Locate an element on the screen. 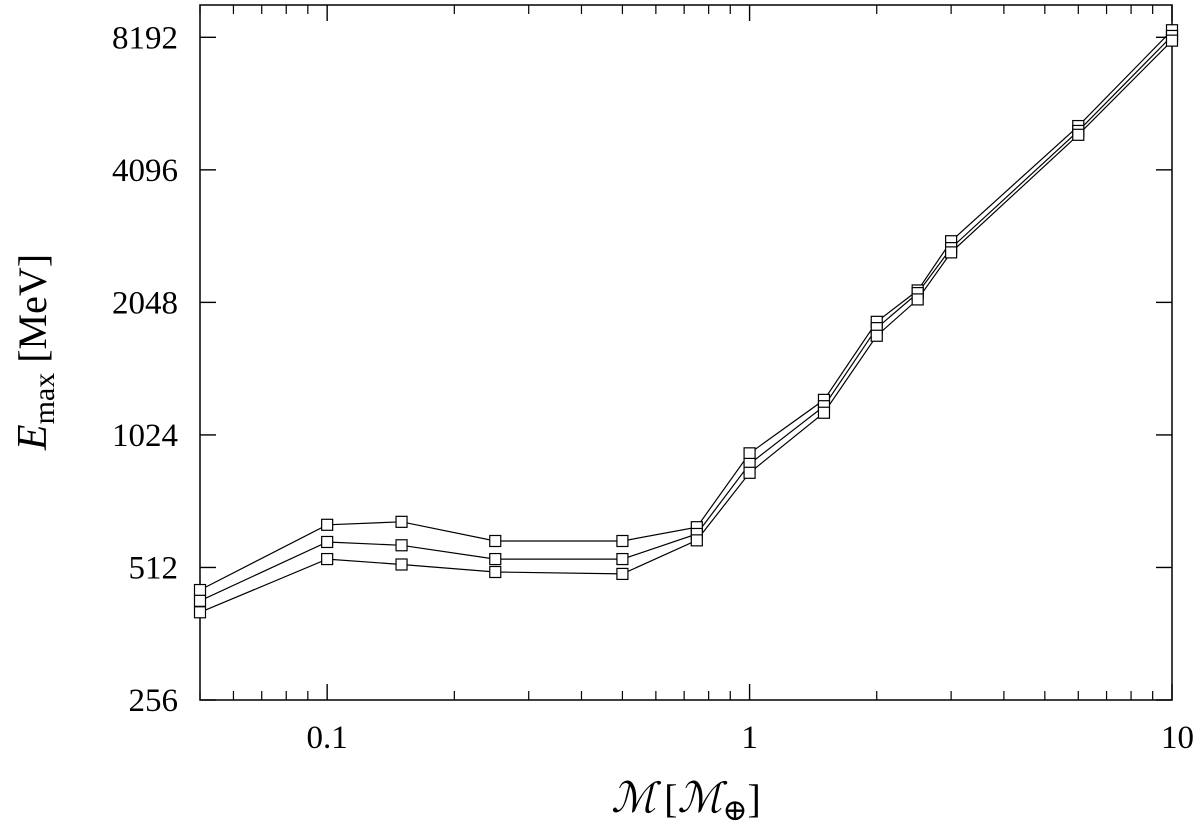 Image resolution: width=1200 pixels, height=828 pixels. x-tick-label: 1 is located at coordinates (749, 738).